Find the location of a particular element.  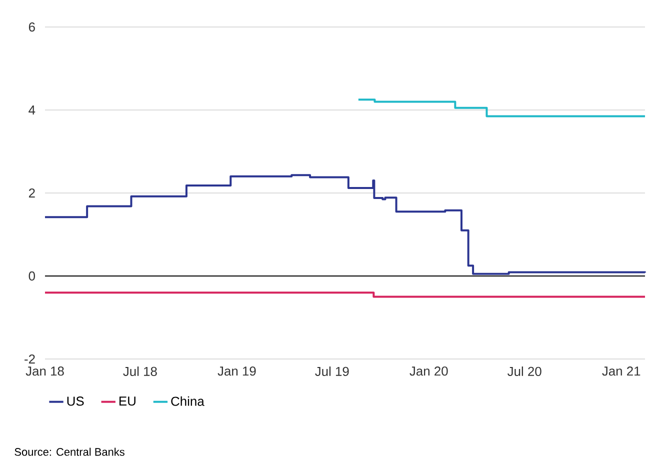

x-tick-label: Jan 18 is located at coordinates (45, 371).